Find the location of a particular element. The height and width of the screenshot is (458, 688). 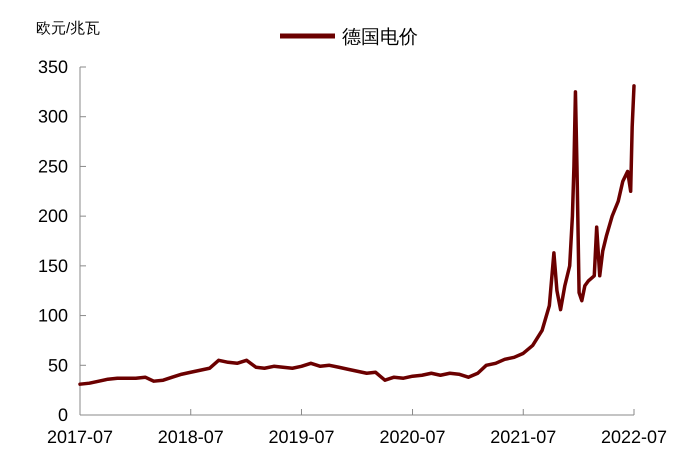

y-tick-label: 150 is located at coordinates (53, 266).